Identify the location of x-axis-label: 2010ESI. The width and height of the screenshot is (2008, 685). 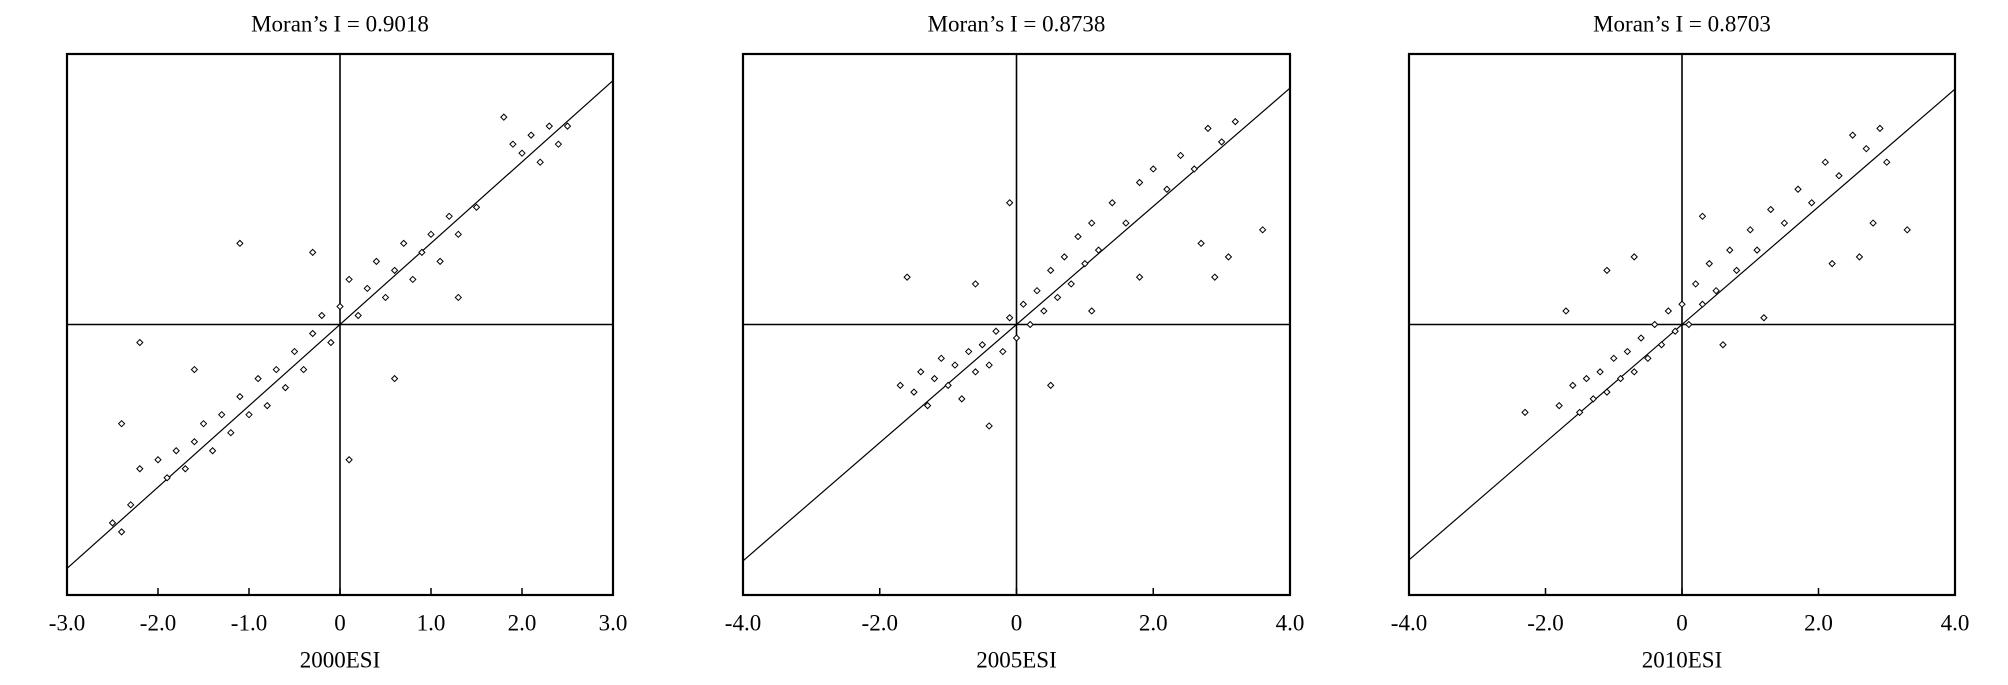
(1682, 659).